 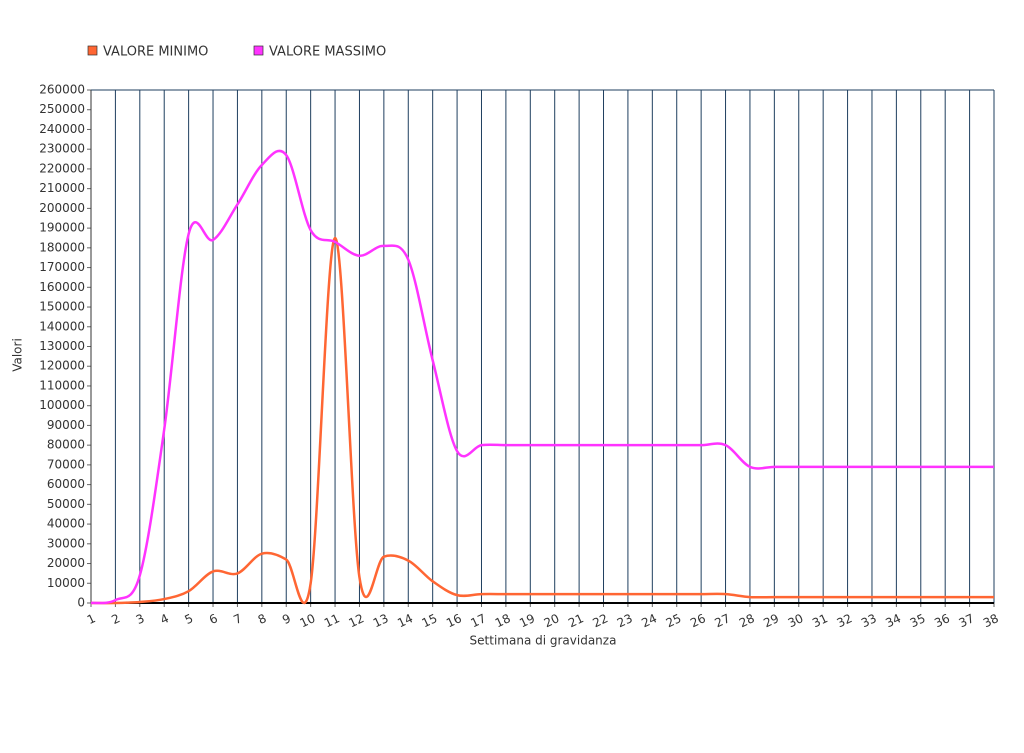 I want to click on x-tick-label: 7, so click(x=237, y=619).